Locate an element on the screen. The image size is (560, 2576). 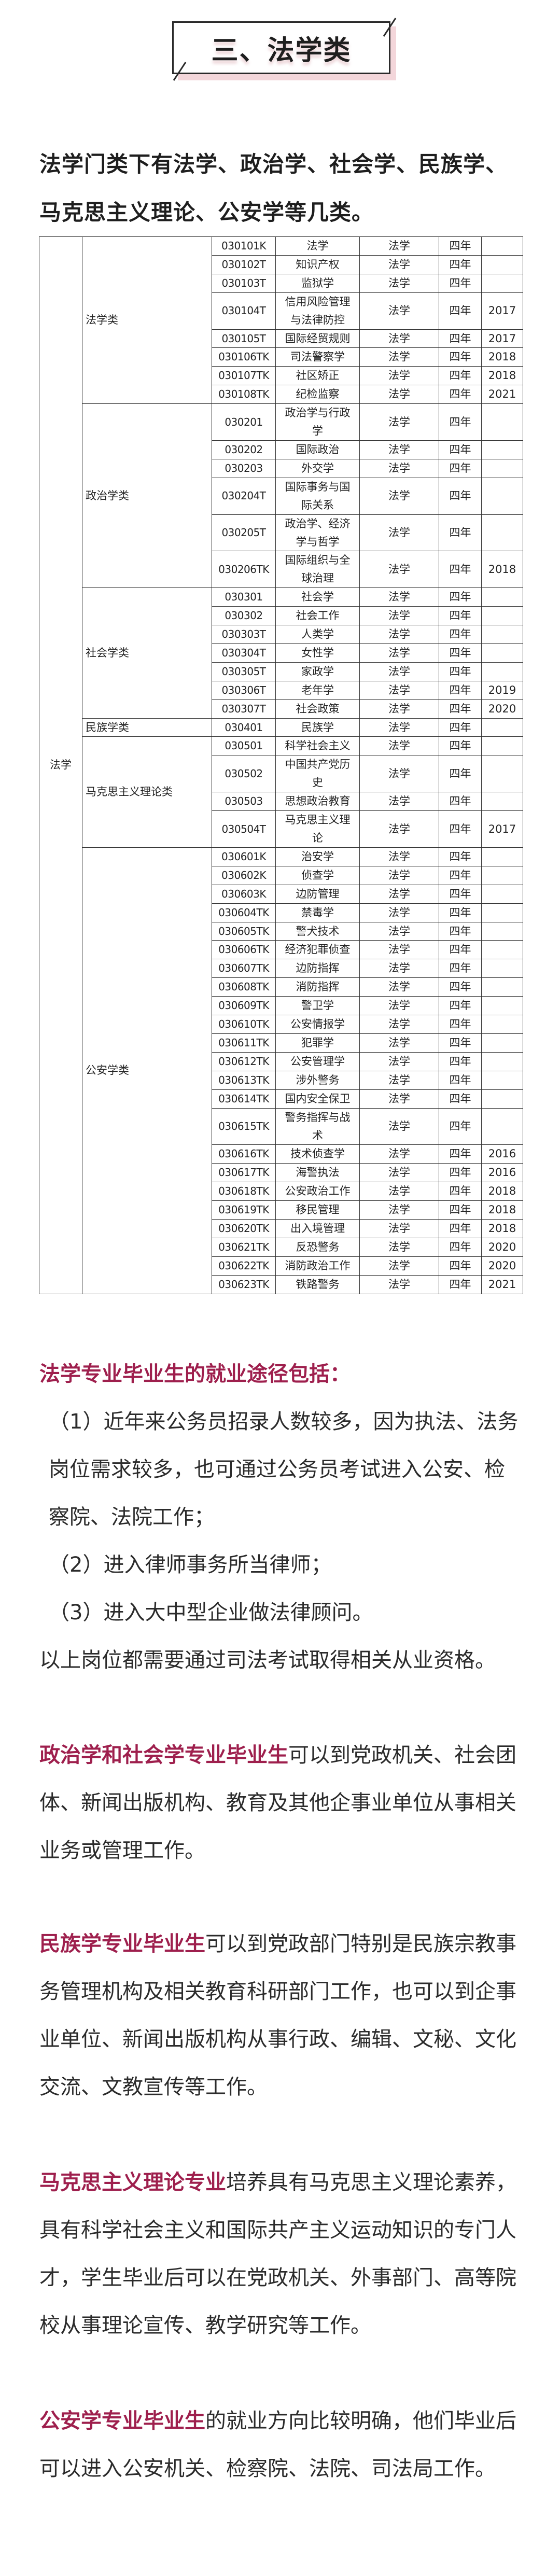
table-row: 030614TK 国内安全保卫 法学 四年 is located at coordinates (281, 1099).